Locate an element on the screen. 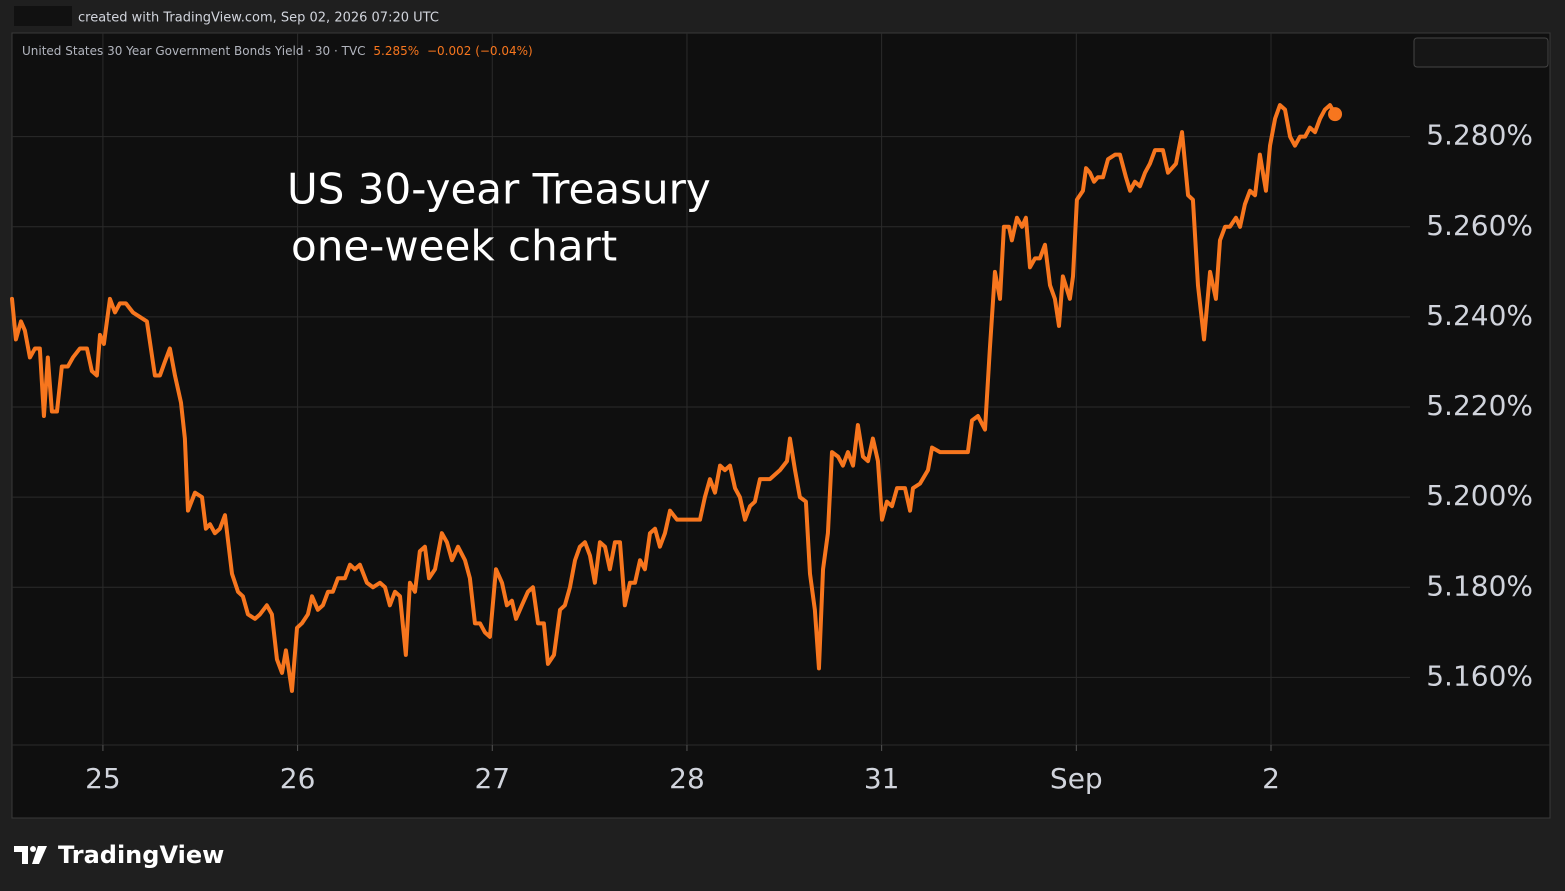  footer-logo: TradingView is located at coordinates (119, 855).